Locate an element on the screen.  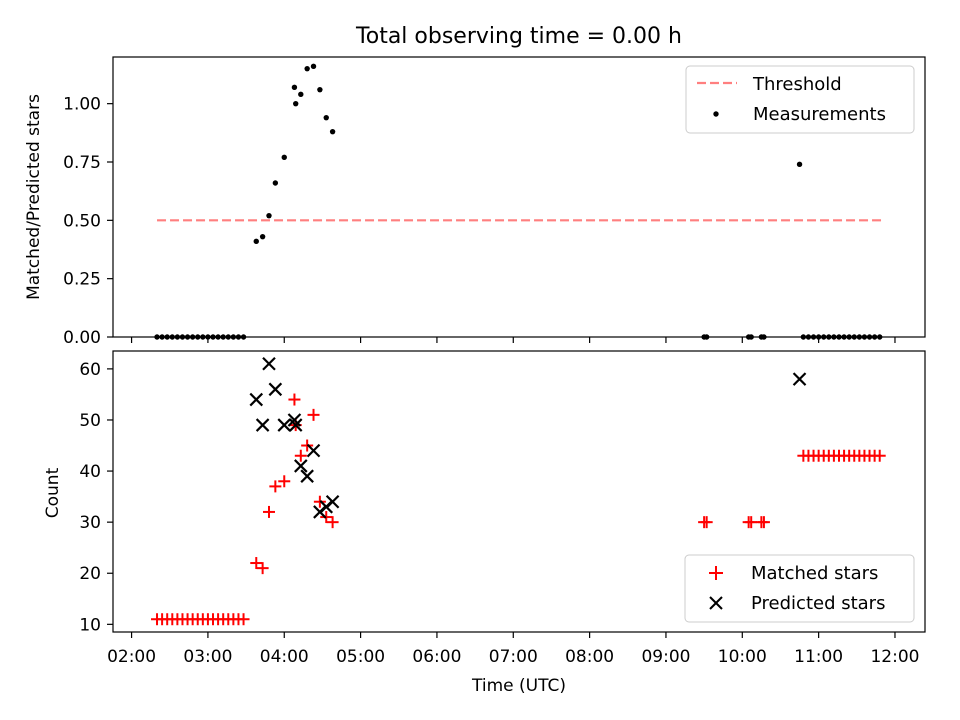
x-tick-label: 09:00 is located at coordinates (665, 657).